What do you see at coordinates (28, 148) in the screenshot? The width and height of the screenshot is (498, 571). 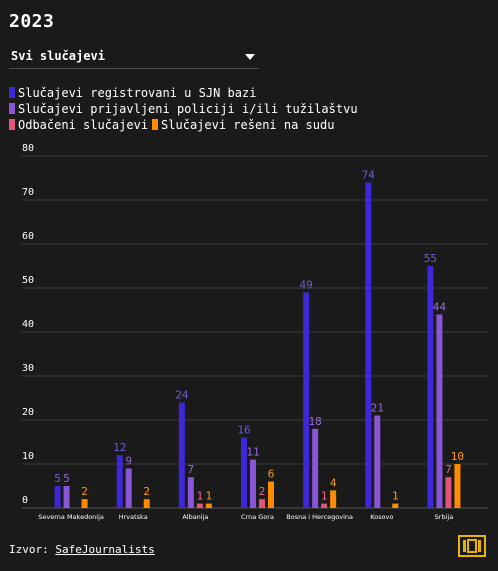 I see `y-tick-label: 80` at bounding box center [28, 148].